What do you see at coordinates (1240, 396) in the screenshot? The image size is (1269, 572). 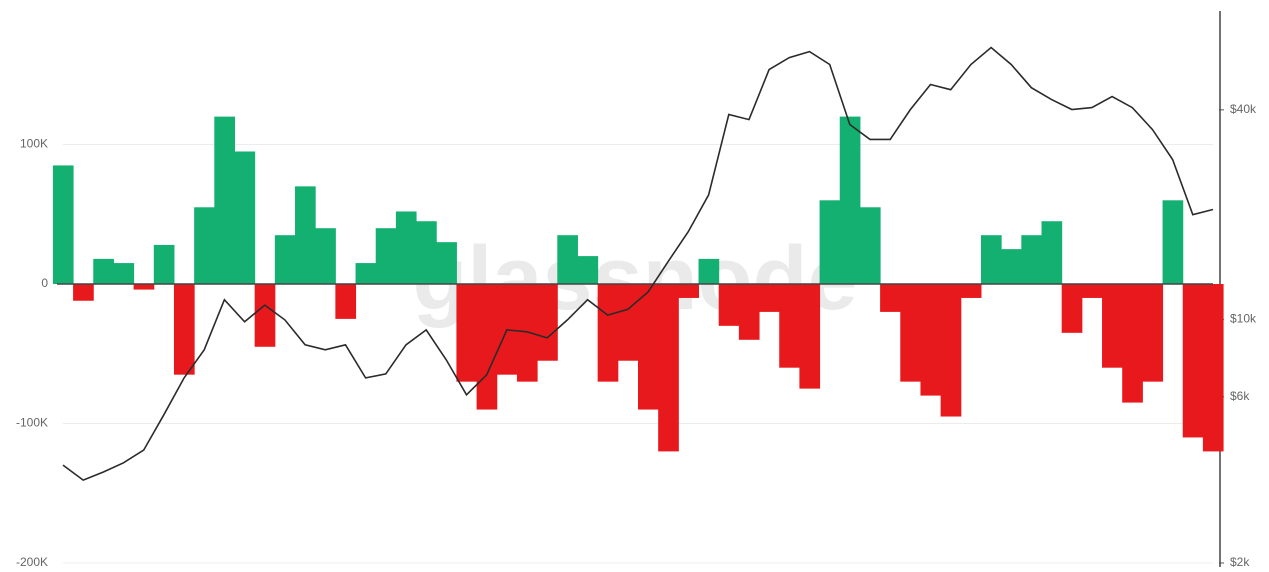 I see `y2-tick-label: $6k` at bounding box center [1240, 396].